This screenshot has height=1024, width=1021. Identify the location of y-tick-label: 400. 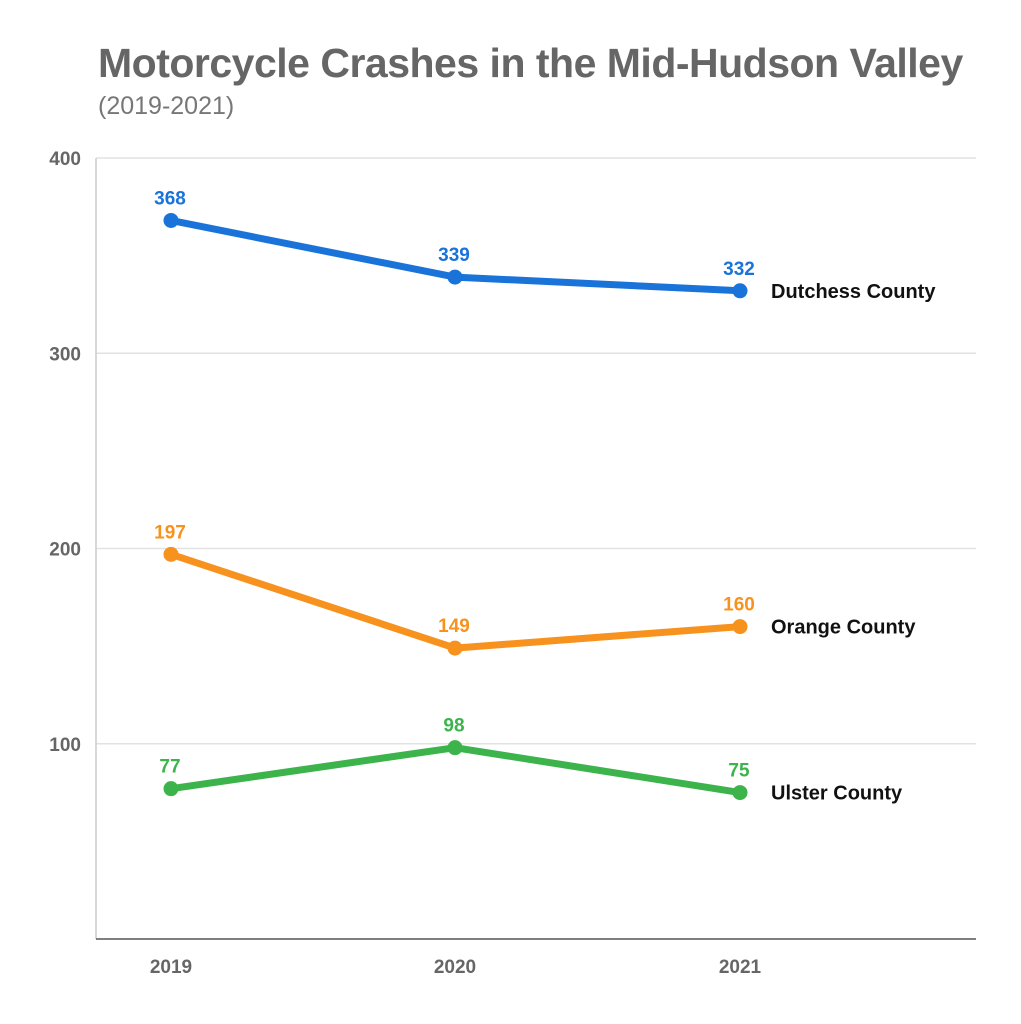
(65, 159).